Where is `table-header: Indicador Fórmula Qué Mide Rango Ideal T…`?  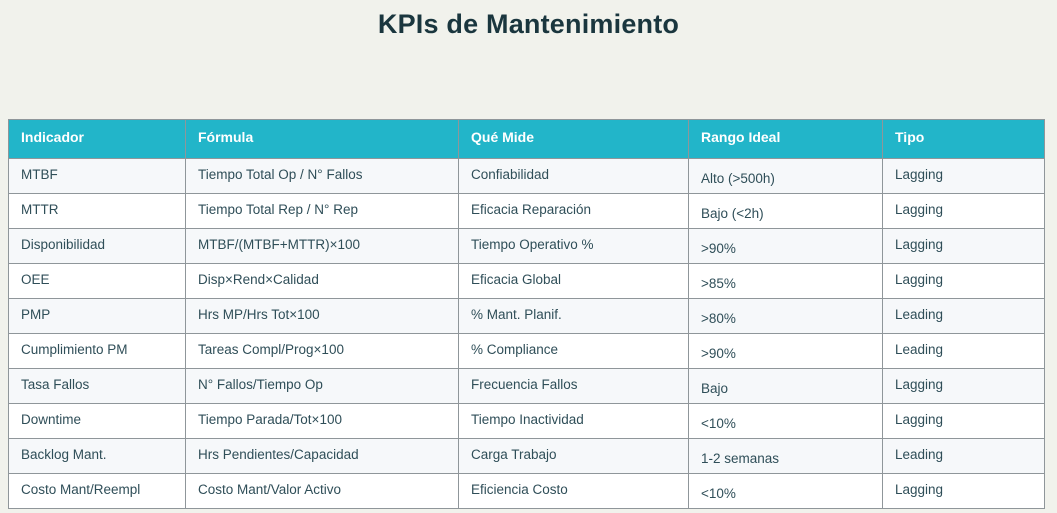 table-header: Indicador Fórmula Qué Mide Rango Ideal T… is located at coordinates (526, 139).